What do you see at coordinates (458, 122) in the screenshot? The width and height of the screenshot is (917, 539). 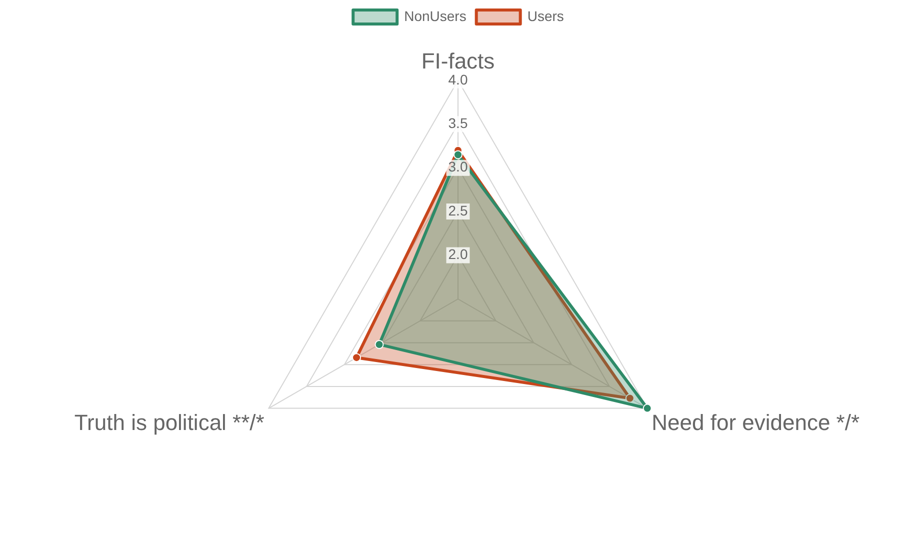 I see `y-tick-label: 3.5` at bounding box center [458, 122].